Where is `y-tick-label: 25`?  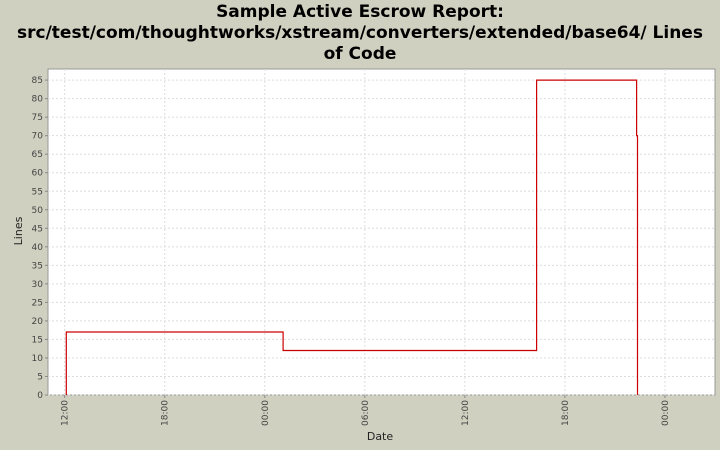
y-tick-label: 25 is located at coordinates (37, 303).